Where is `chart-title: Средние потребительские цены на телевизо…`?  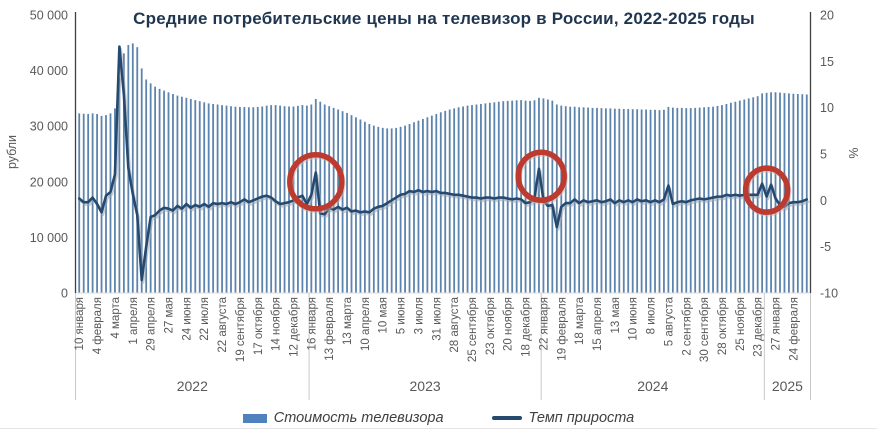
chart-title: Средние потребительские цены на телевизо… is located at coordinates (444, 18).